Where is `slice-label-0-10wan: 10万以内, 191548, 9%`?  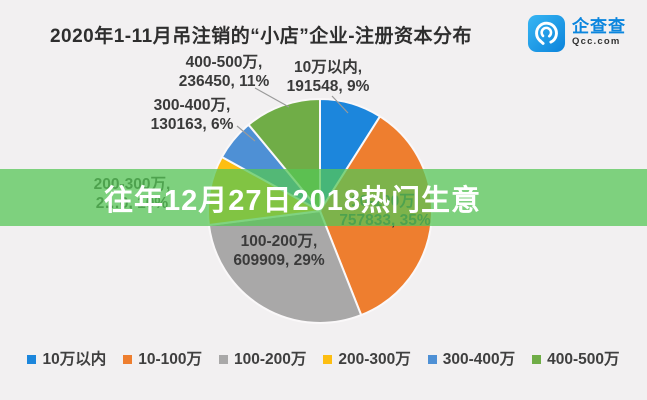 slice-label-0-10wan: 10万以内, 191548, 9% is located at coordinates (328, 77).